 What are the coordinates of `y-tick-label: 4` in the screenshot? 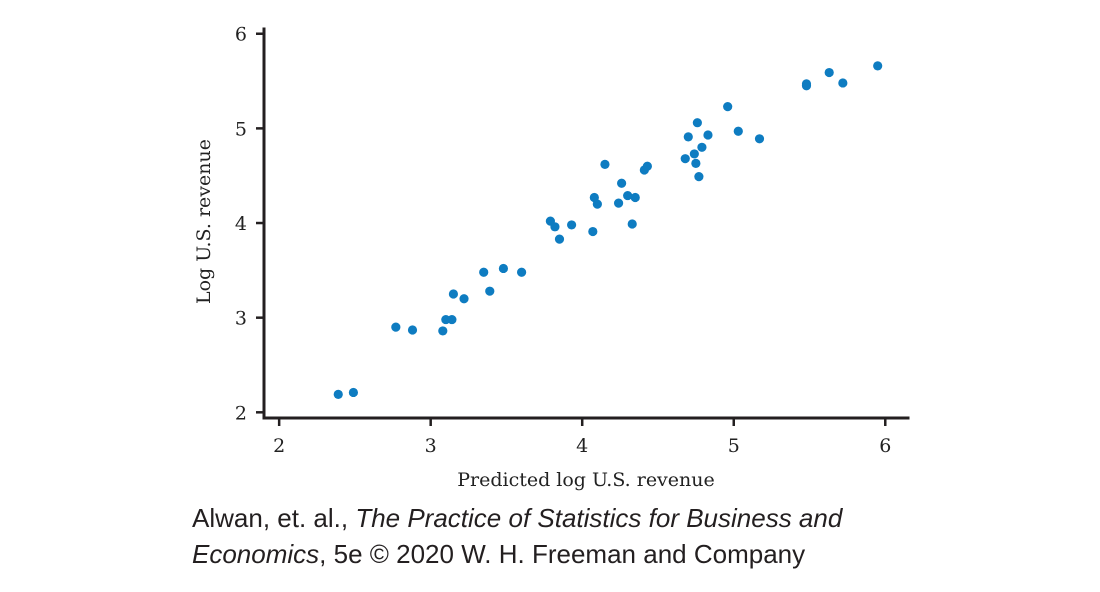 It's located at (241, 224).